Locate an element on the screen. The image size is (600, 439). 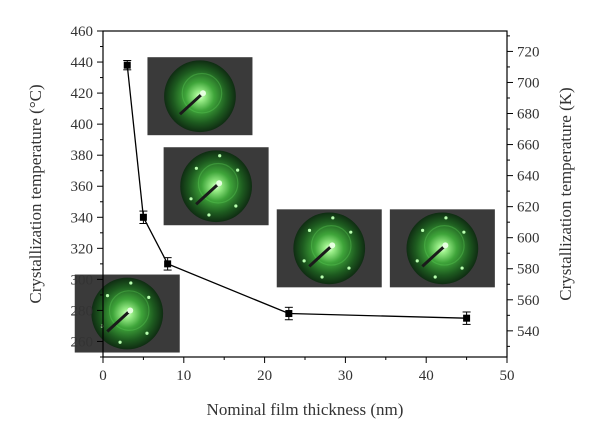
y-tick-label: 280 is located at coordinates (82, 311).